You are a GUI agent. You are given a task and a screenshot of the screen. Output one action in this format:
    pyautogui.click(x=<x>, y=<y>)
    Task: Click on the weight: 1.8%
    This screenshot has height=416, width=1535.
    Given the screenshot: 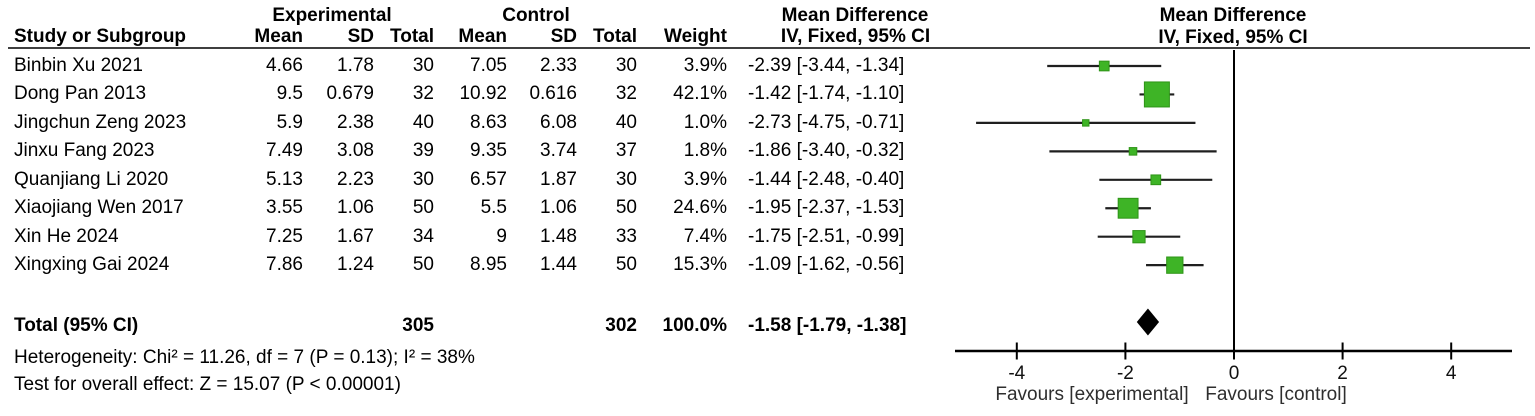 What is the action you would take?
    pyautogui.click(x=705, y=151)
    